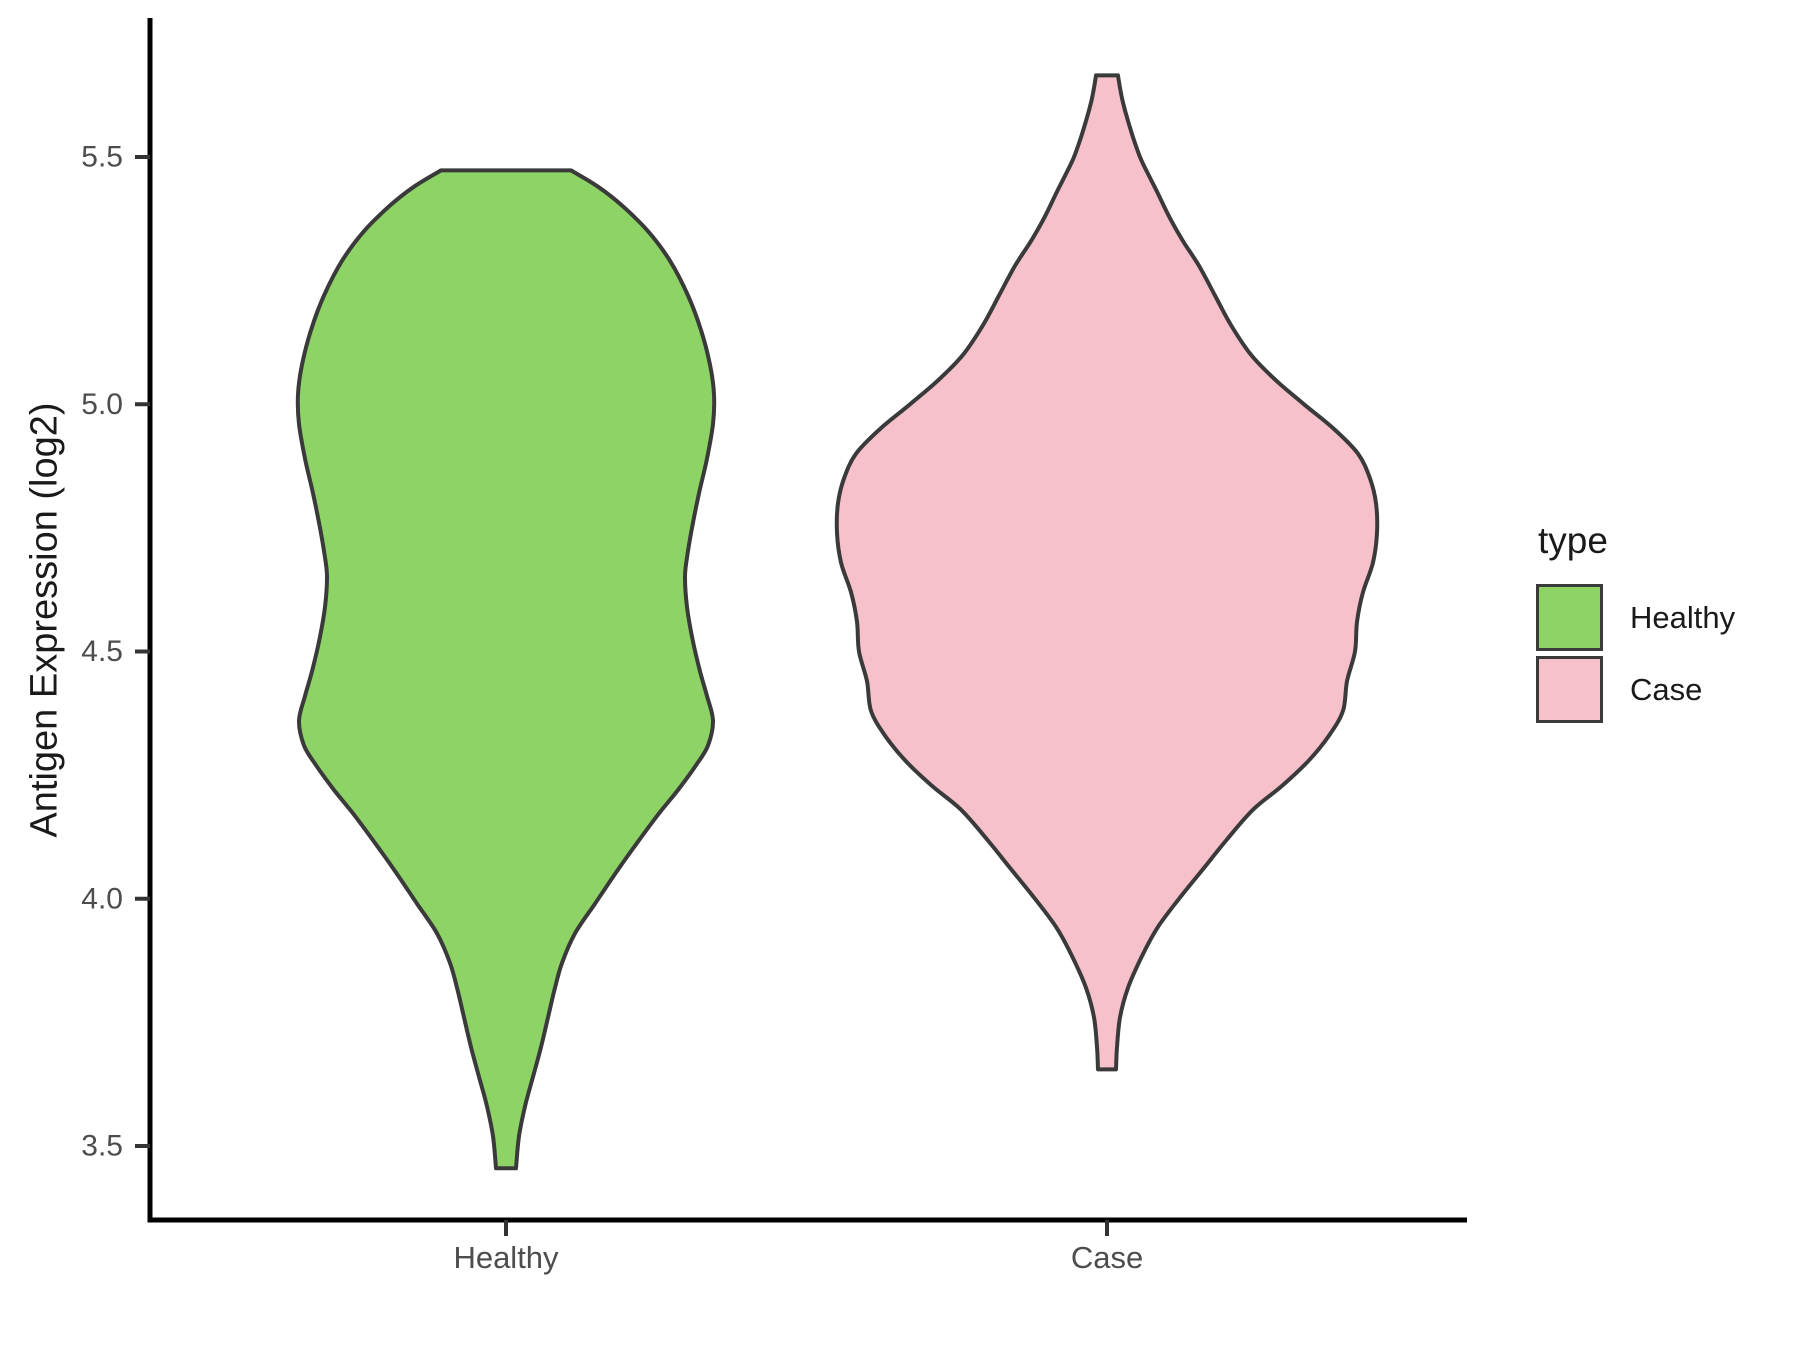 The width and height of the screenshot is (1800, 1350). I want to click on y-tick-label: 5.0, so click(102, 404).